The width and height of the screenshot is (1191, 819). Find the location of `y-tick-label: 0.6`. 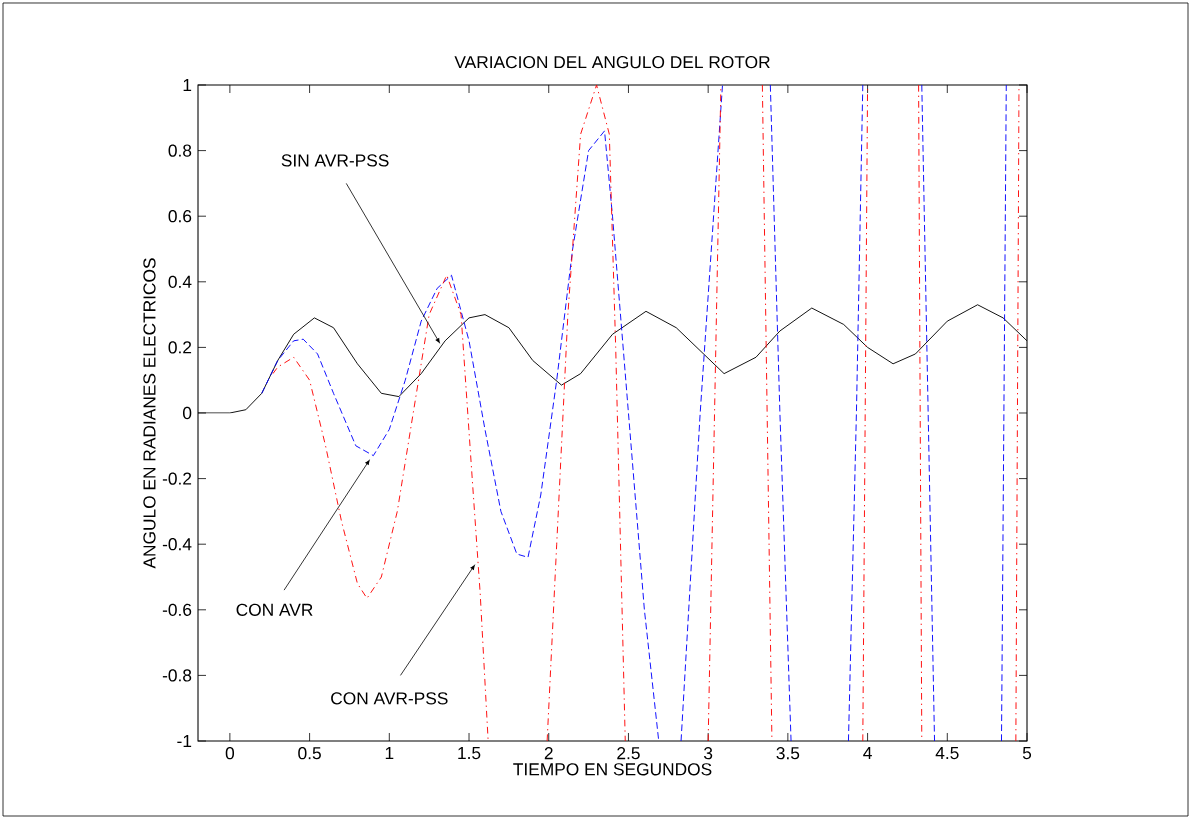

y-tick-label: 0.6 is located at coordinates (180, 216).